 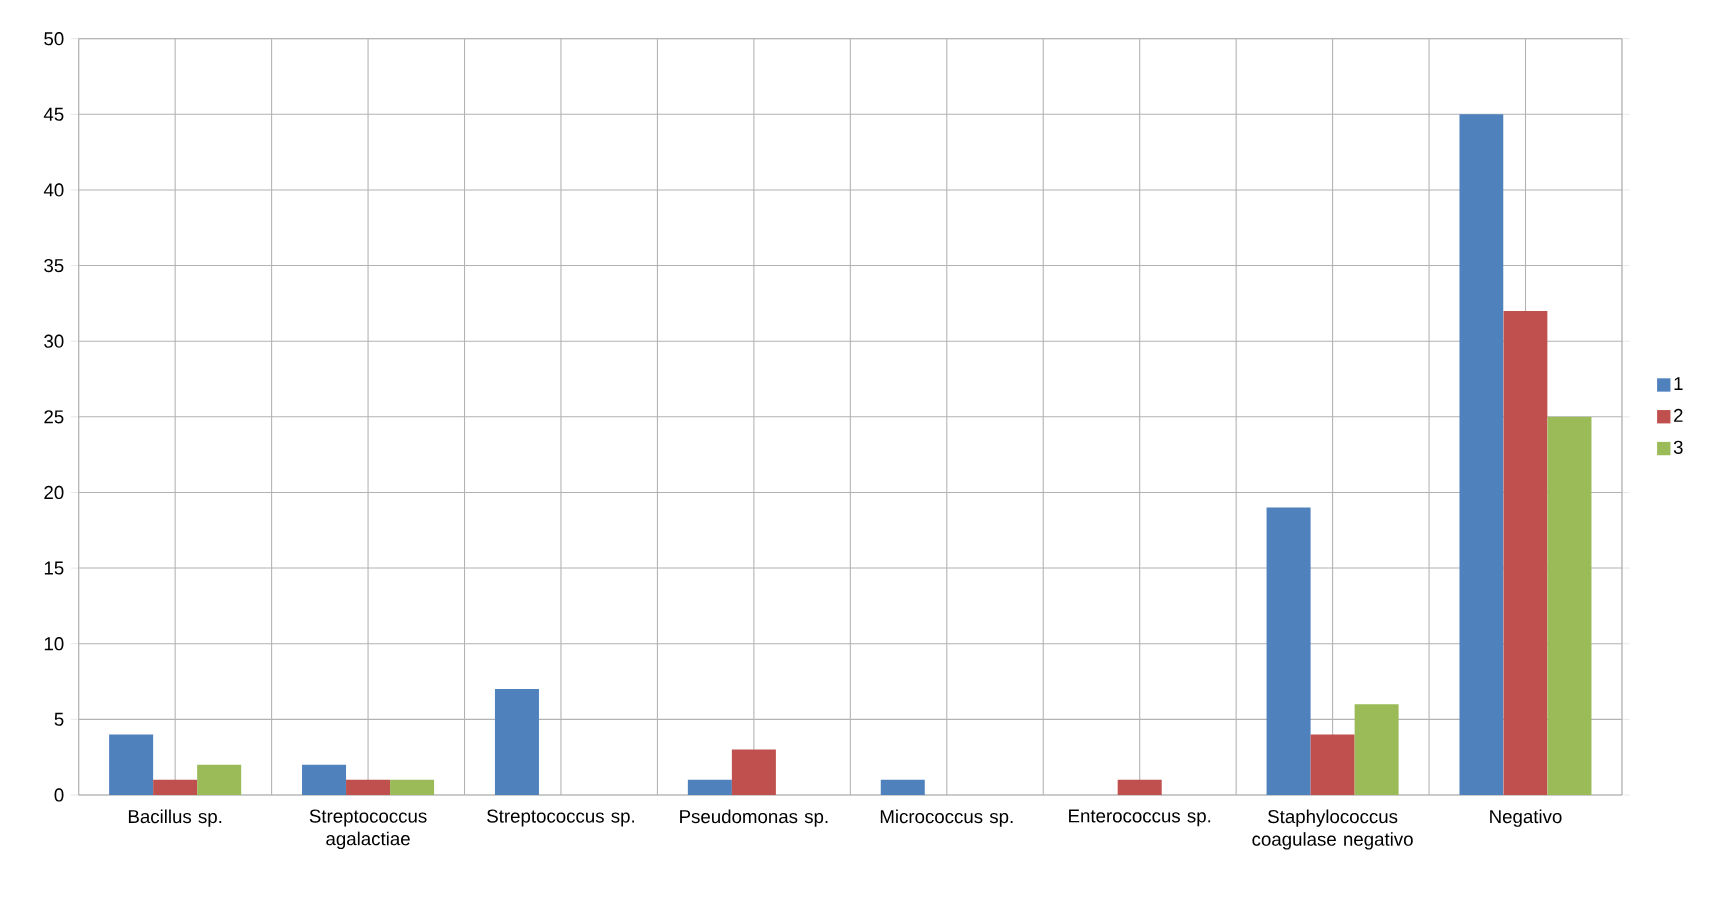 I want to click on x-tick-label: Streptococcus agalactiae, so click(x=368, y=829).